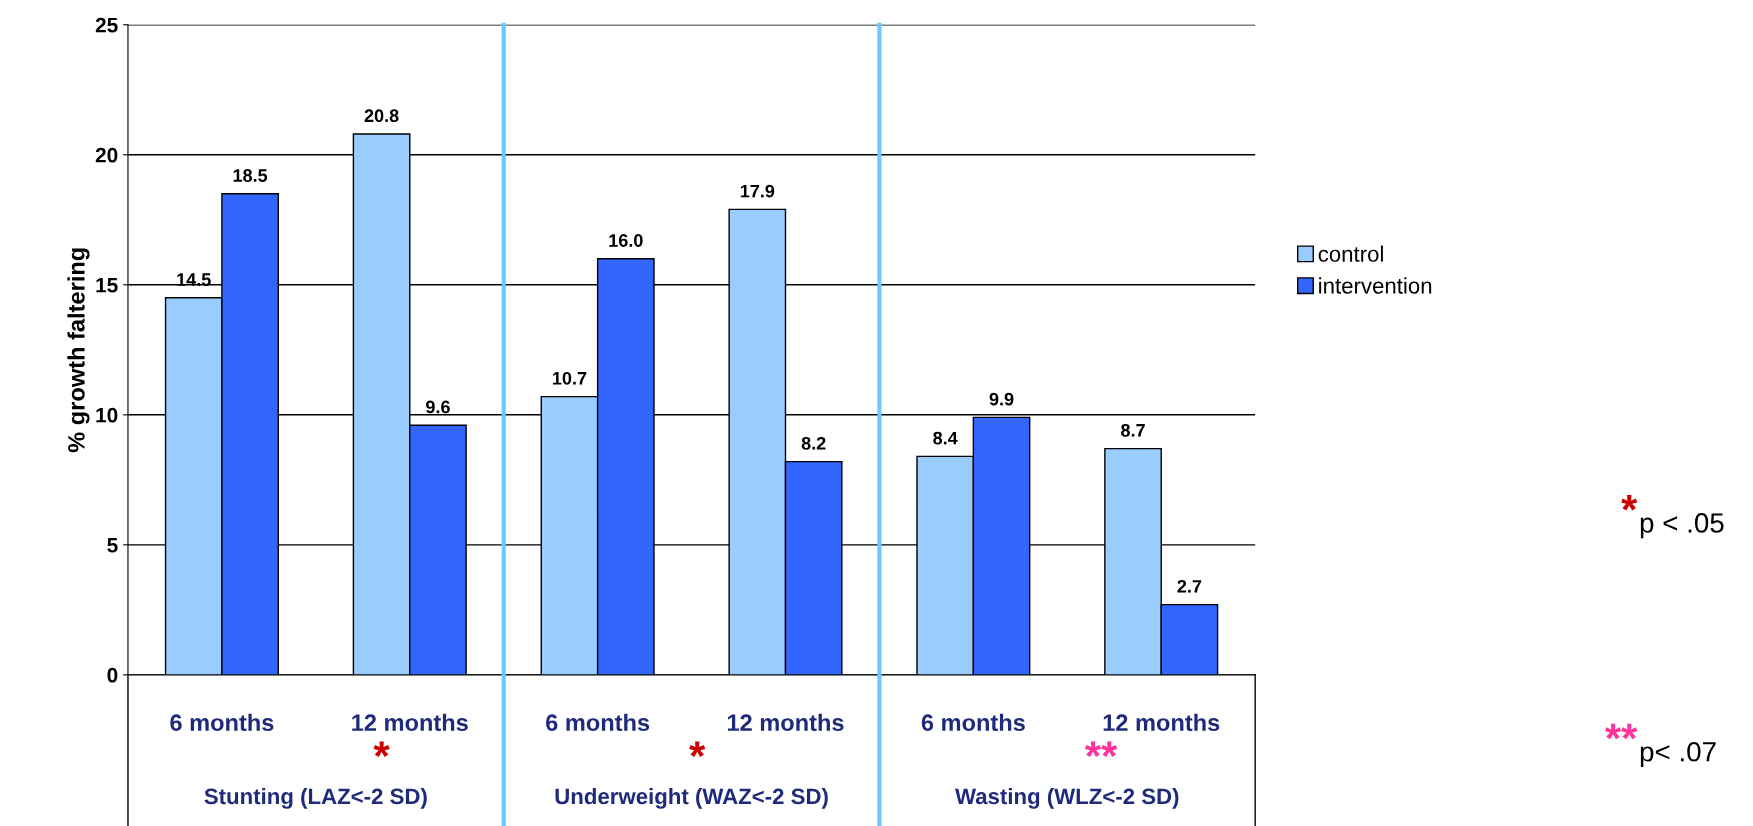 The height and width of the screenshot is (826, 1753). Describe the element at coordinates (1133, 430) in the screenshot. I see `text: 8.7` at that location.